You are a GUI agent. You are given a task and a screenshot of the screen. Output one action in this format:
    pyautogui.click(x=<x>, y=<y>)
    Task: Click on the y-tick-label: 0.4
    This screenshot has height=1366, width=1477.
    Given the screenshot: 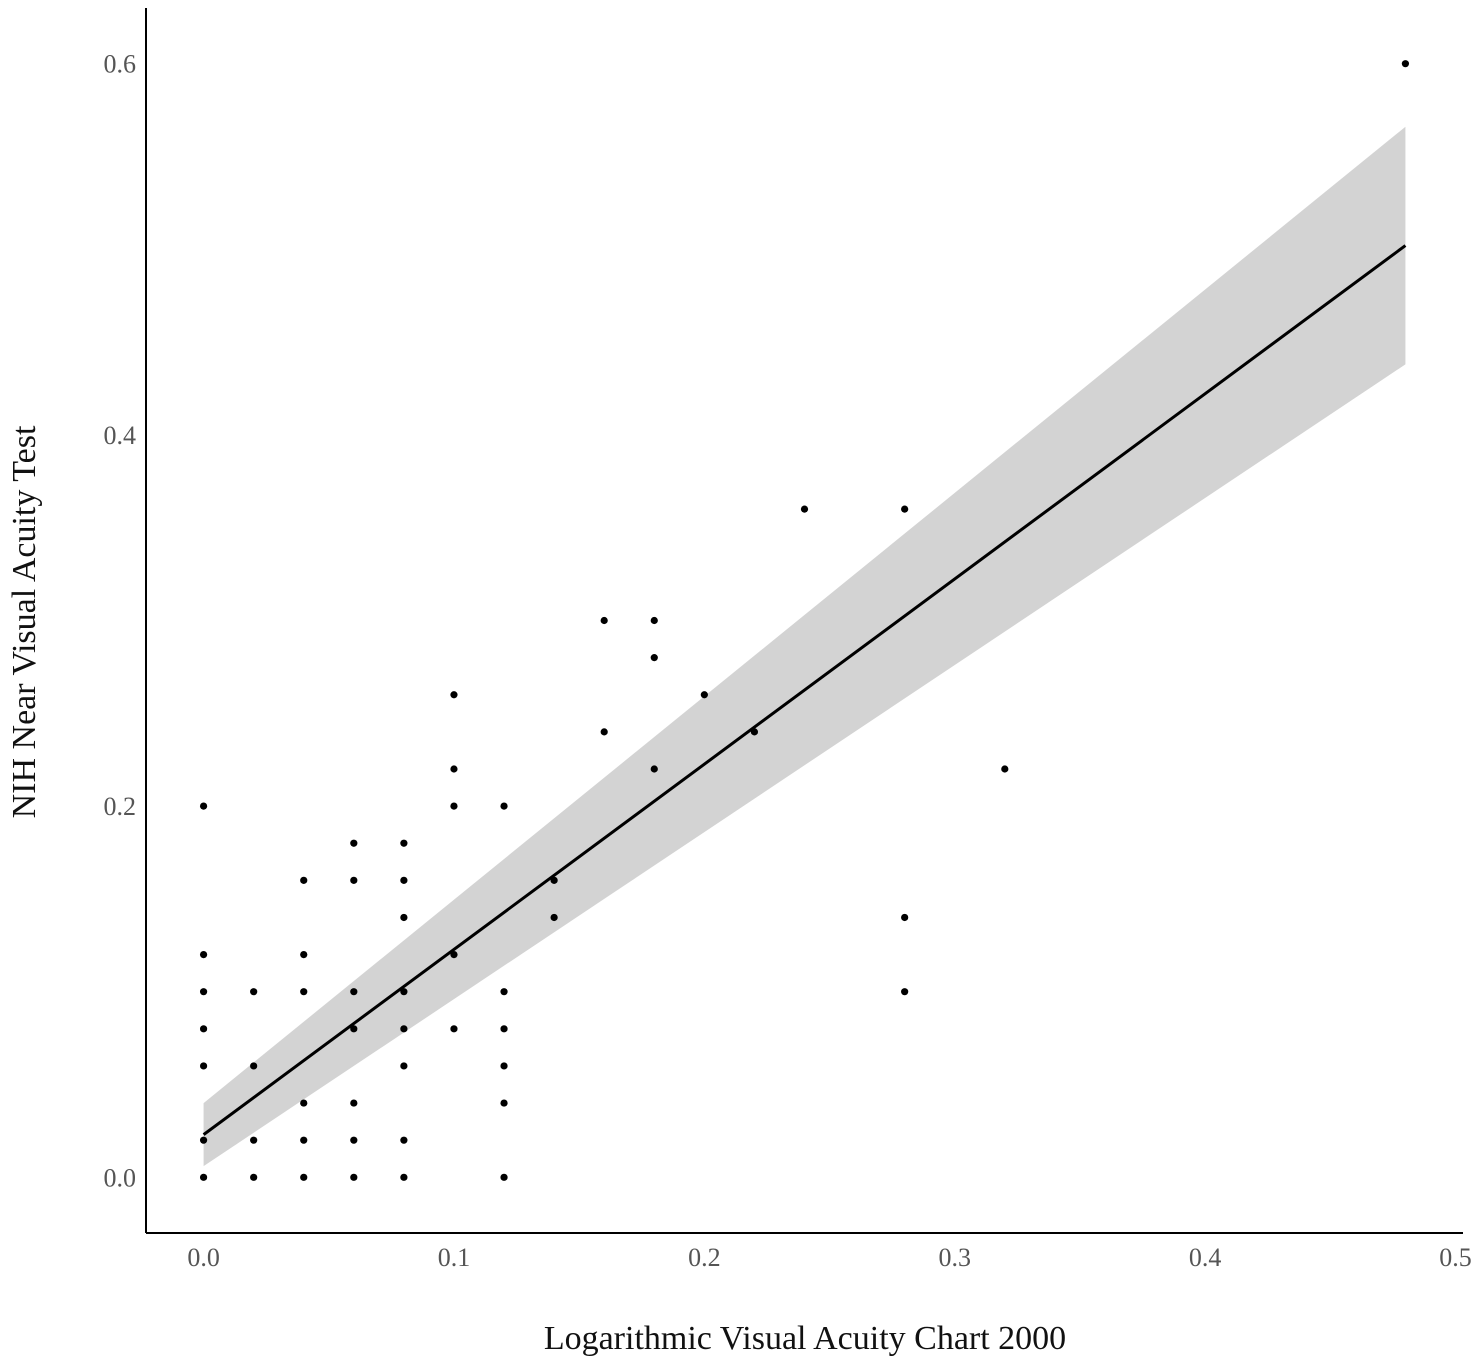 What is the action you would take?
    pyautogui.click(x=120, y=435)
    